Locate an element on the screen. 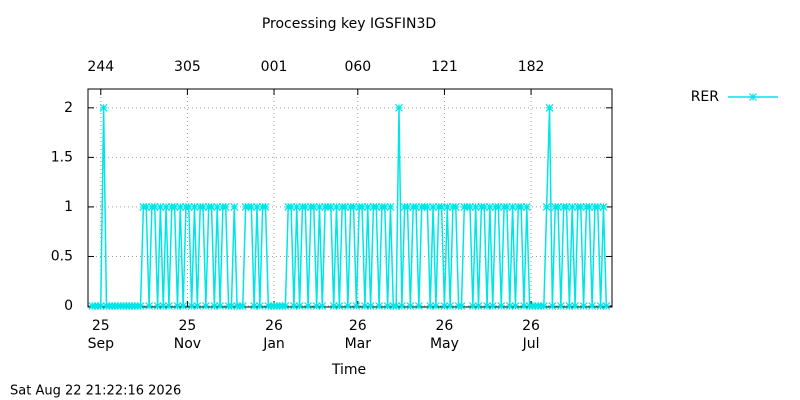 The image size is (800, 400). y-tick-label: 2 is located at coordinates (68, 108).